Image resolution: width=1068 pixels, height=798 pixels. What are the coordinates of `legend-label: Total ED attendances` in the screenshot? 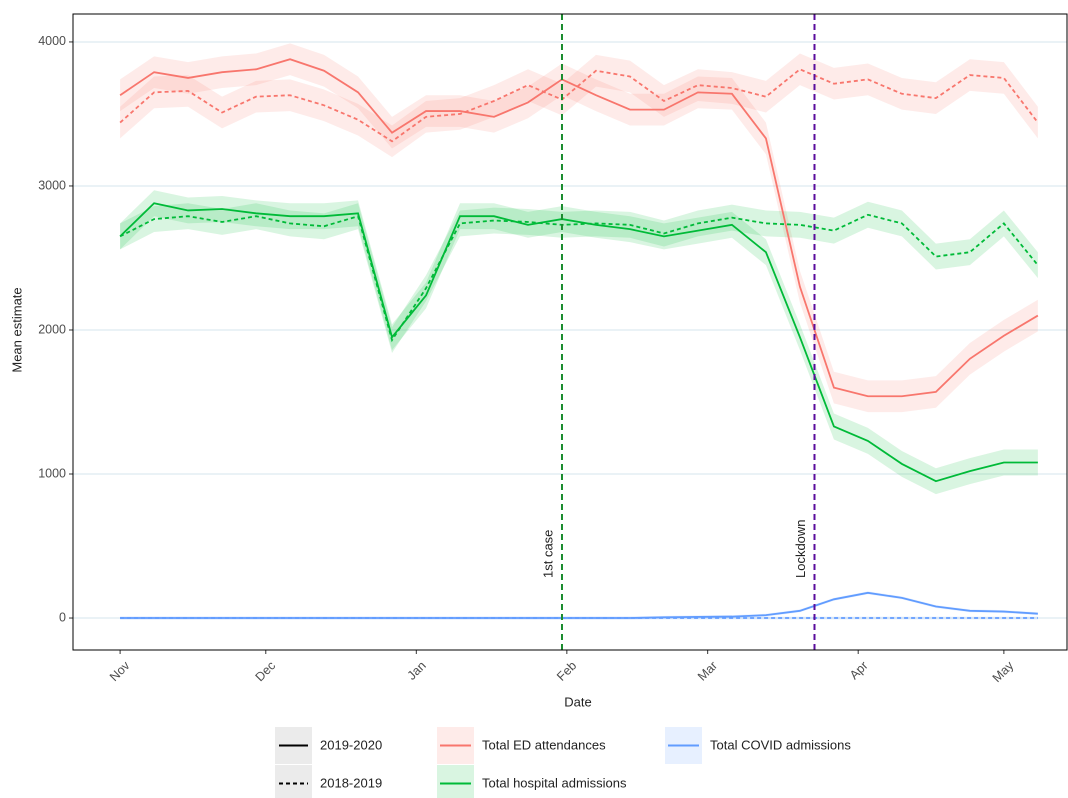 It's located at (544, 744).